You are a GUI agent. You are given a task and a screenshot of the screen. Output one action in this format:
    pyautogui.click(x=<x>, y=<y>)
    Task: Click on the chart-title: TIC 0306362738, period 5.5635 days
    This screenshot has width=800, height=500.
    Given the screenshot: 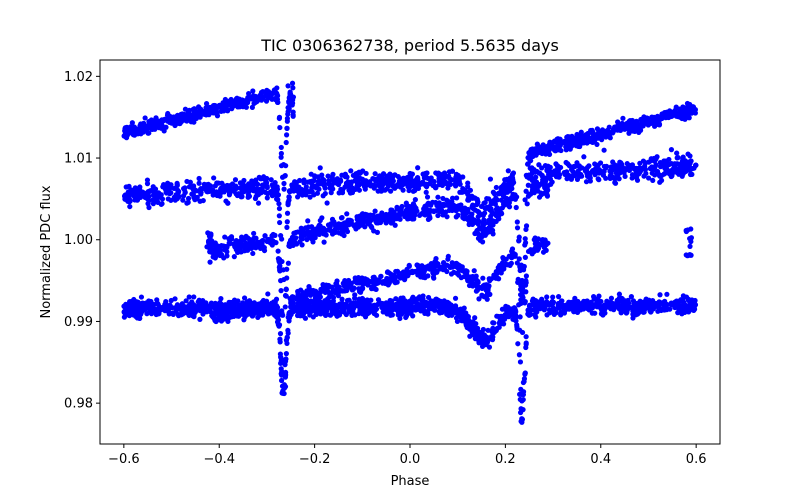 What is the action you would take?
    pyautogui.click(x=409, y=45)
    